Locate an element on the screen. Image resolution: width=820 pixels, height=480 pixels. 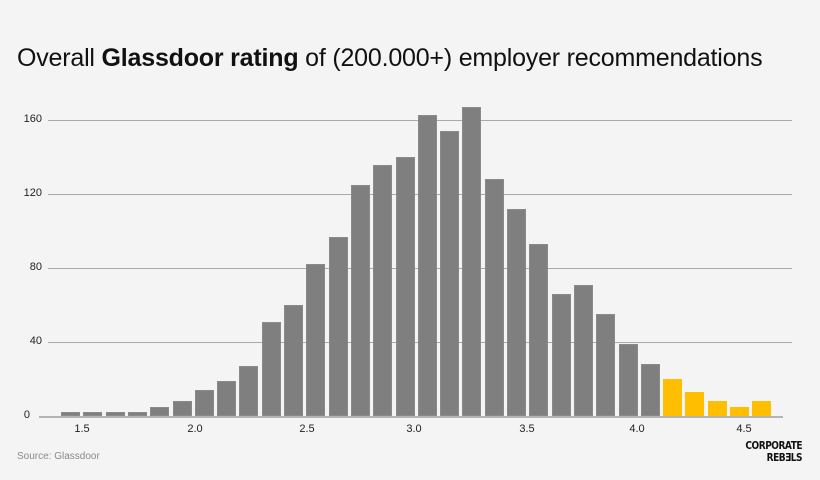
corporate-rebels-logo: CORPORATE REBƎLS is located at coordinates (773, 452).